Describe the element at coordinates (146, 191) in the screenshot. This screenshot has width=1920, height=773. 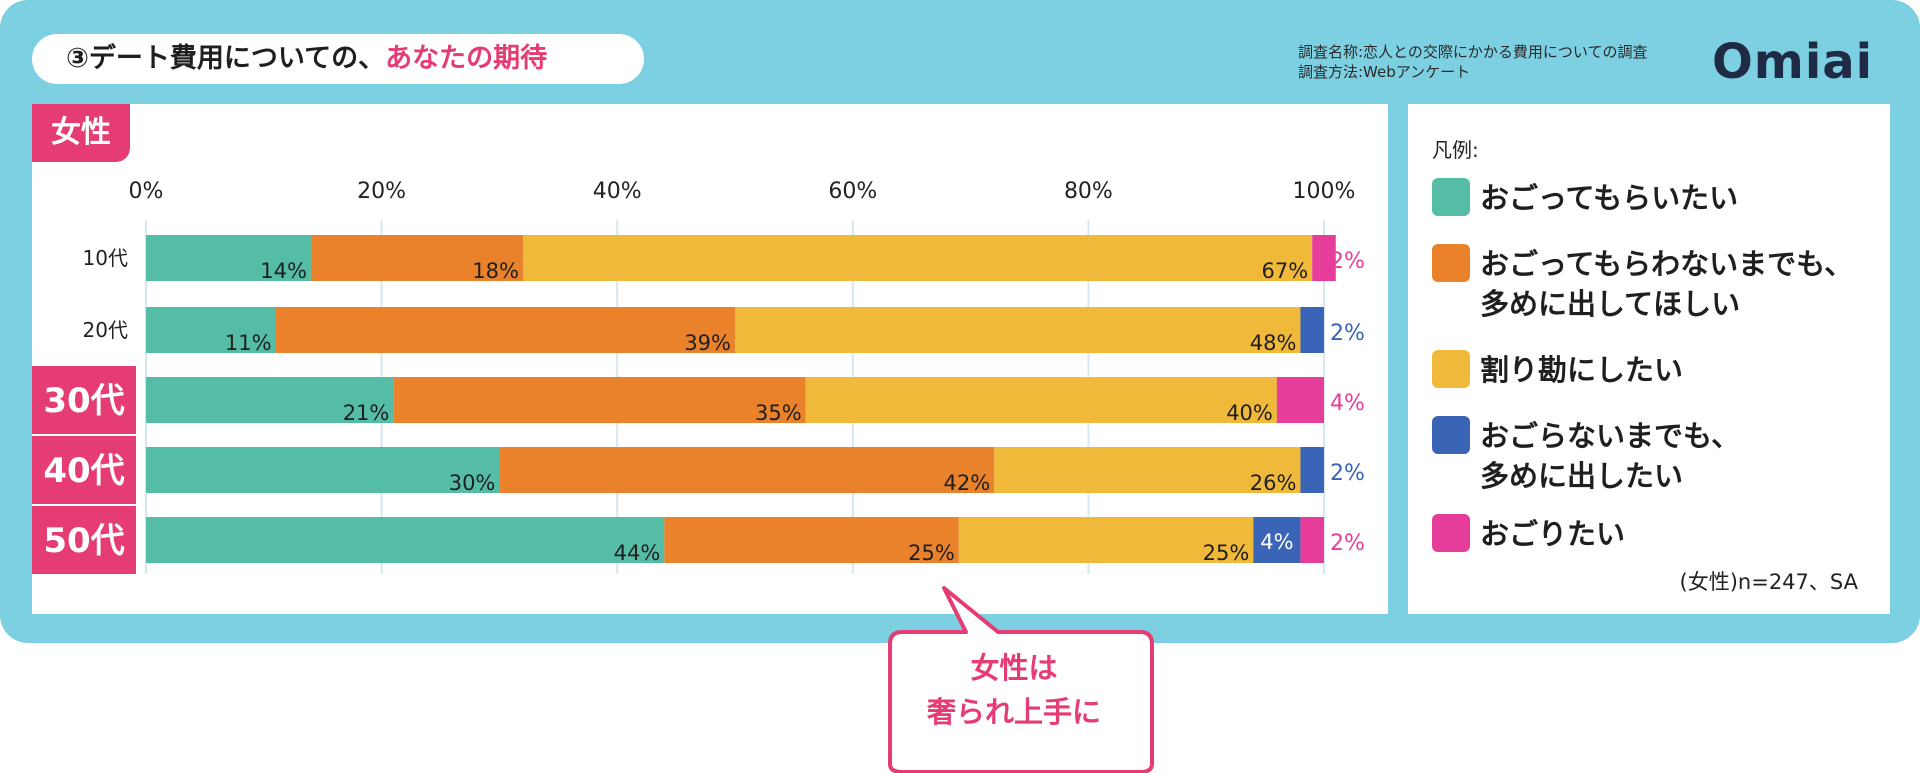
I see `x-tick-label: 0%` at that location.